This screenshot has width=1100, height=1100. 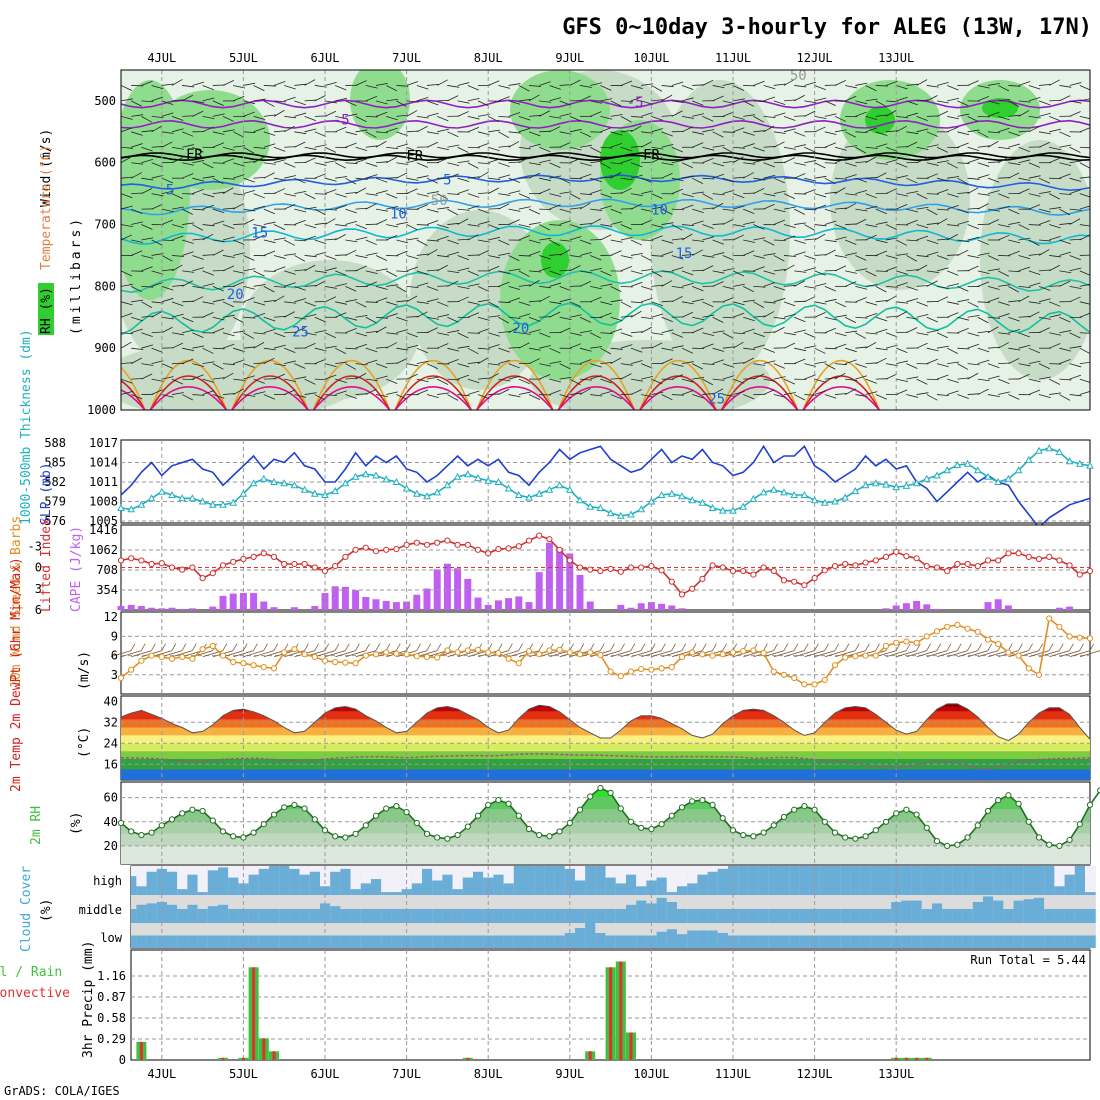 I want to click on pressure-axis-label: (millibars), so click(x=76, y=275).